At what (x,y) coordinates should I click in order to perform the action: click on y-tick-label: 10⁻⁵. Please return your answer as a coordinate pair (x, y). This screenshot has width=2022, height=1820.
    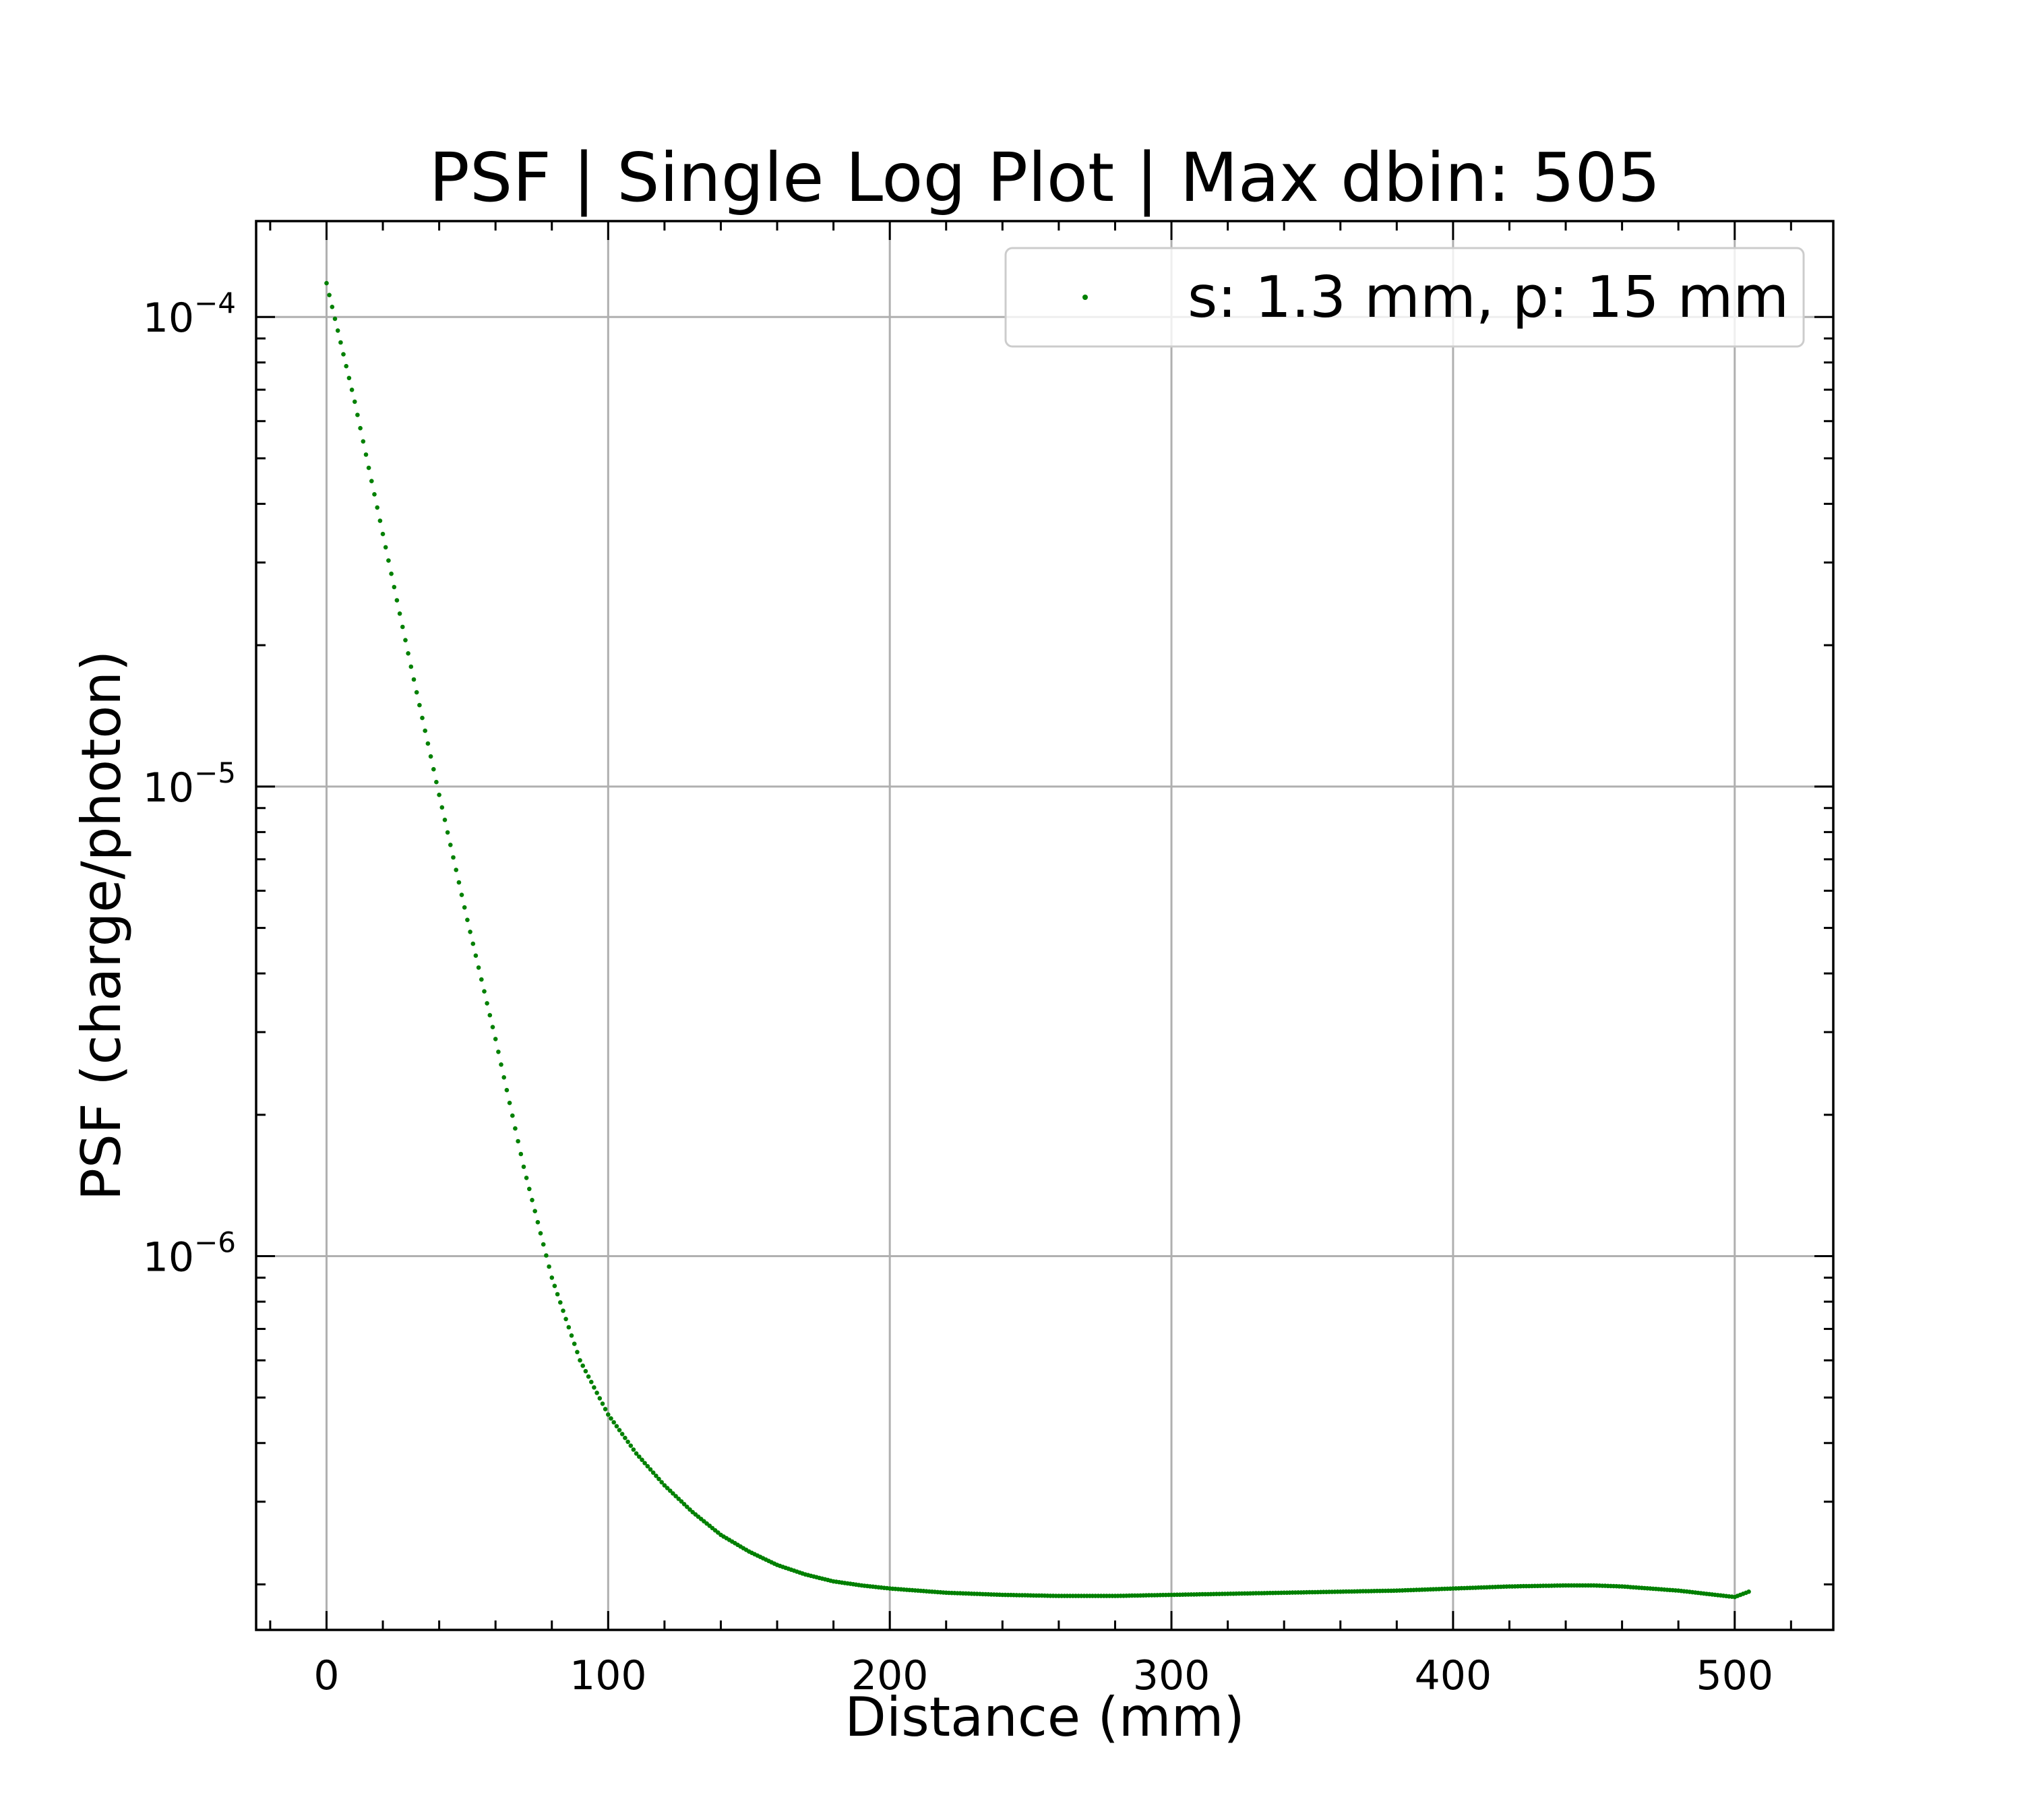
    Looking at the image, I should click on (189, 784).